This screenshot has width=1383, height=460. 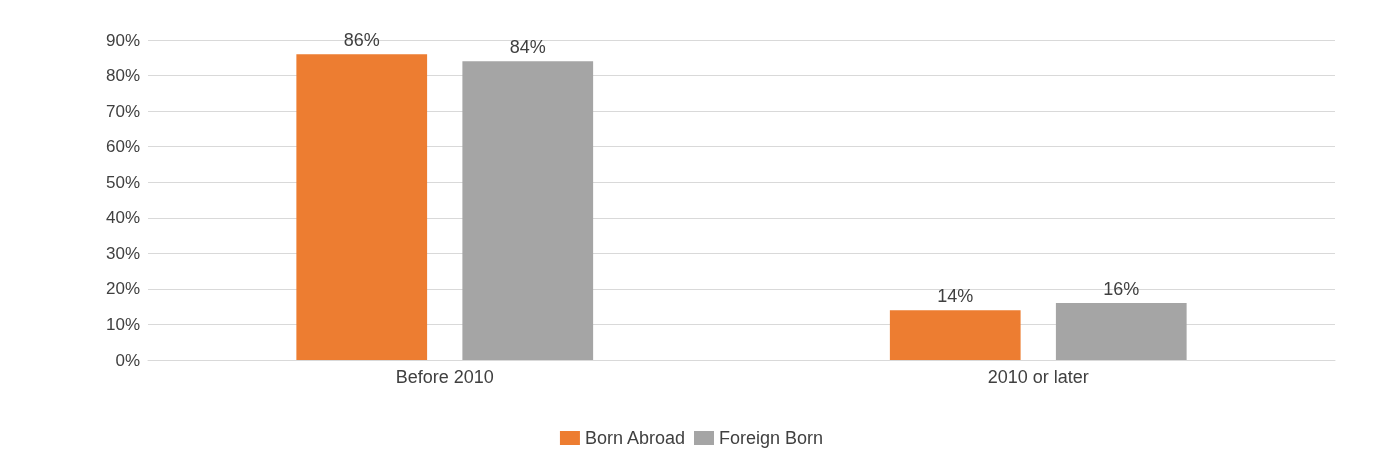 What do you see at coordinates (122, 76) in the screenshot?
I see `y-tick-label: 80%` at bounding box center [122, 76].